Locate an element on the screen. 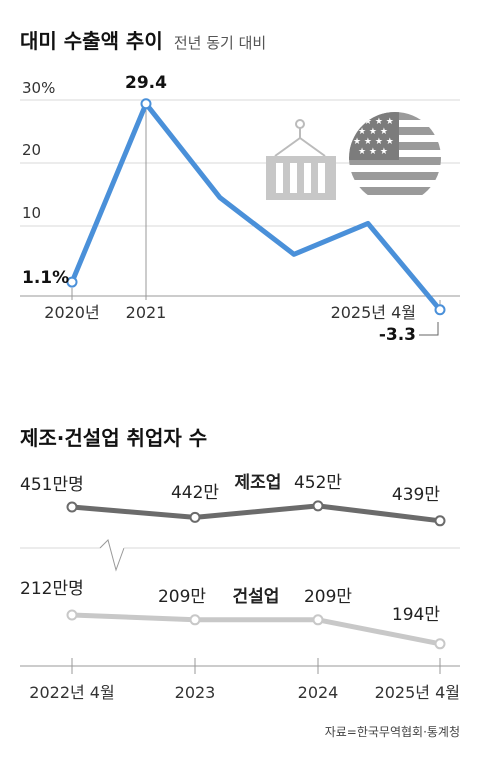  chart2-series-manufacturing-line is located at coordinates (256, 513).